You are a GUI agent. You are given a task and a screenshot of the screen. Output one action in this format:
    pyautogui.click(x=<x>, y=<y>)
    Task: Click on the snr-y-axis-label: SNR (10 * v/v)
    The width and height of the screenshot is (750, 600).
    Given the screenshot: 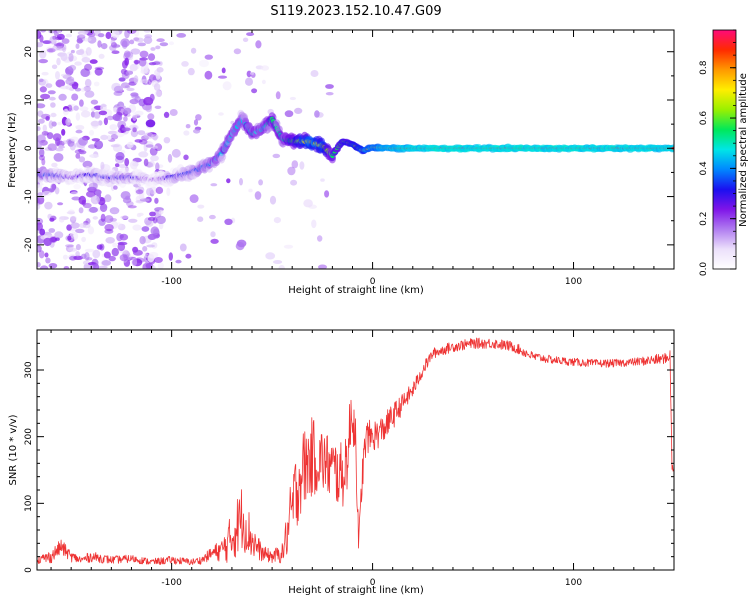 What is the action you would take?
    pyautogui.click(x=13, y=449)
    